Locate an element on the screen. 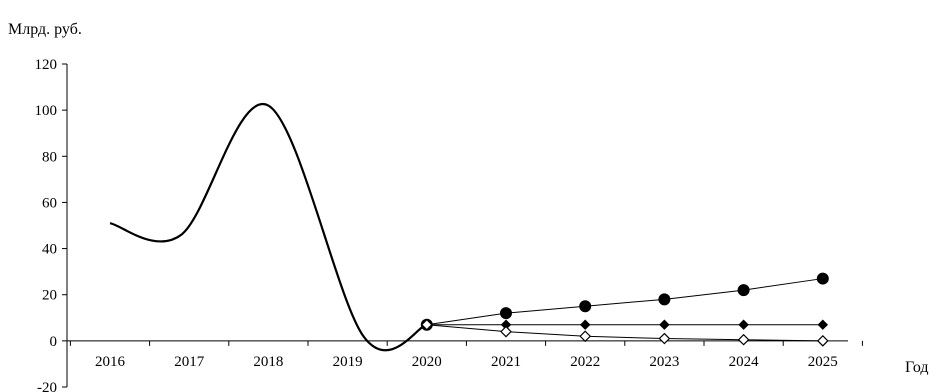 Image resolution: width=944 pixels, height=392 pixels. y-tick-label: 60 is located at coordinates (49, 203).